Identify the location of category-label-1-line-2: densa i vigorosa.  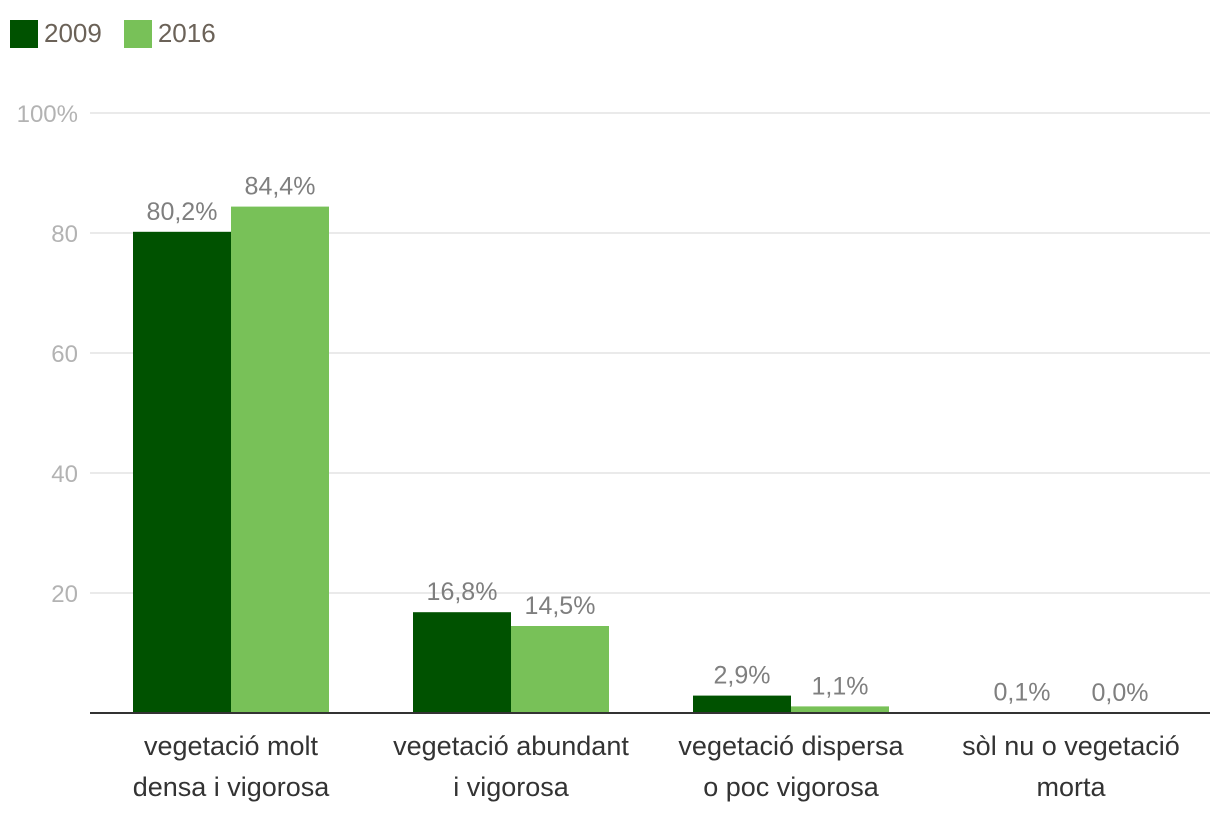
(232, 787).